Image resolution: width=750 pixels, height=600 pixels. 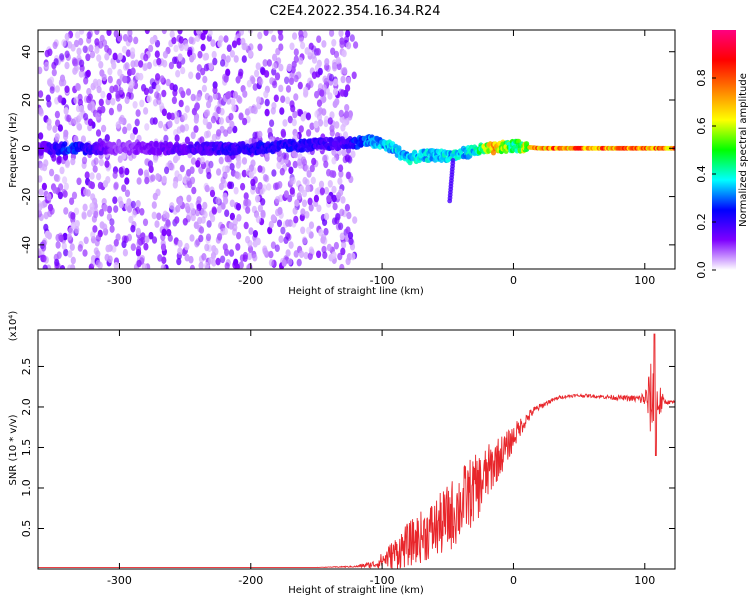 I want to click on x-tick-label: -200, so click(x=250, y=580).